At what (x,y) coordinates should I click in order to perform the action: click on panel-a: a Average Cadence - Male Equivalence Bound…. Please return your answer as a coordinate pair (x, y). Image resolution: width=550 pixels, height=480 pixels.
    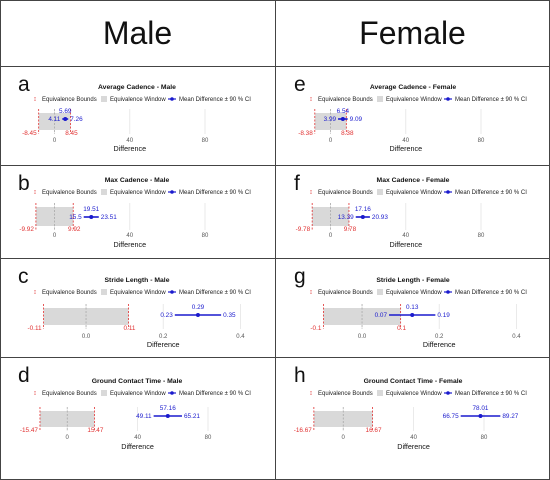
    Looking at the image, I should click on (137, 115).